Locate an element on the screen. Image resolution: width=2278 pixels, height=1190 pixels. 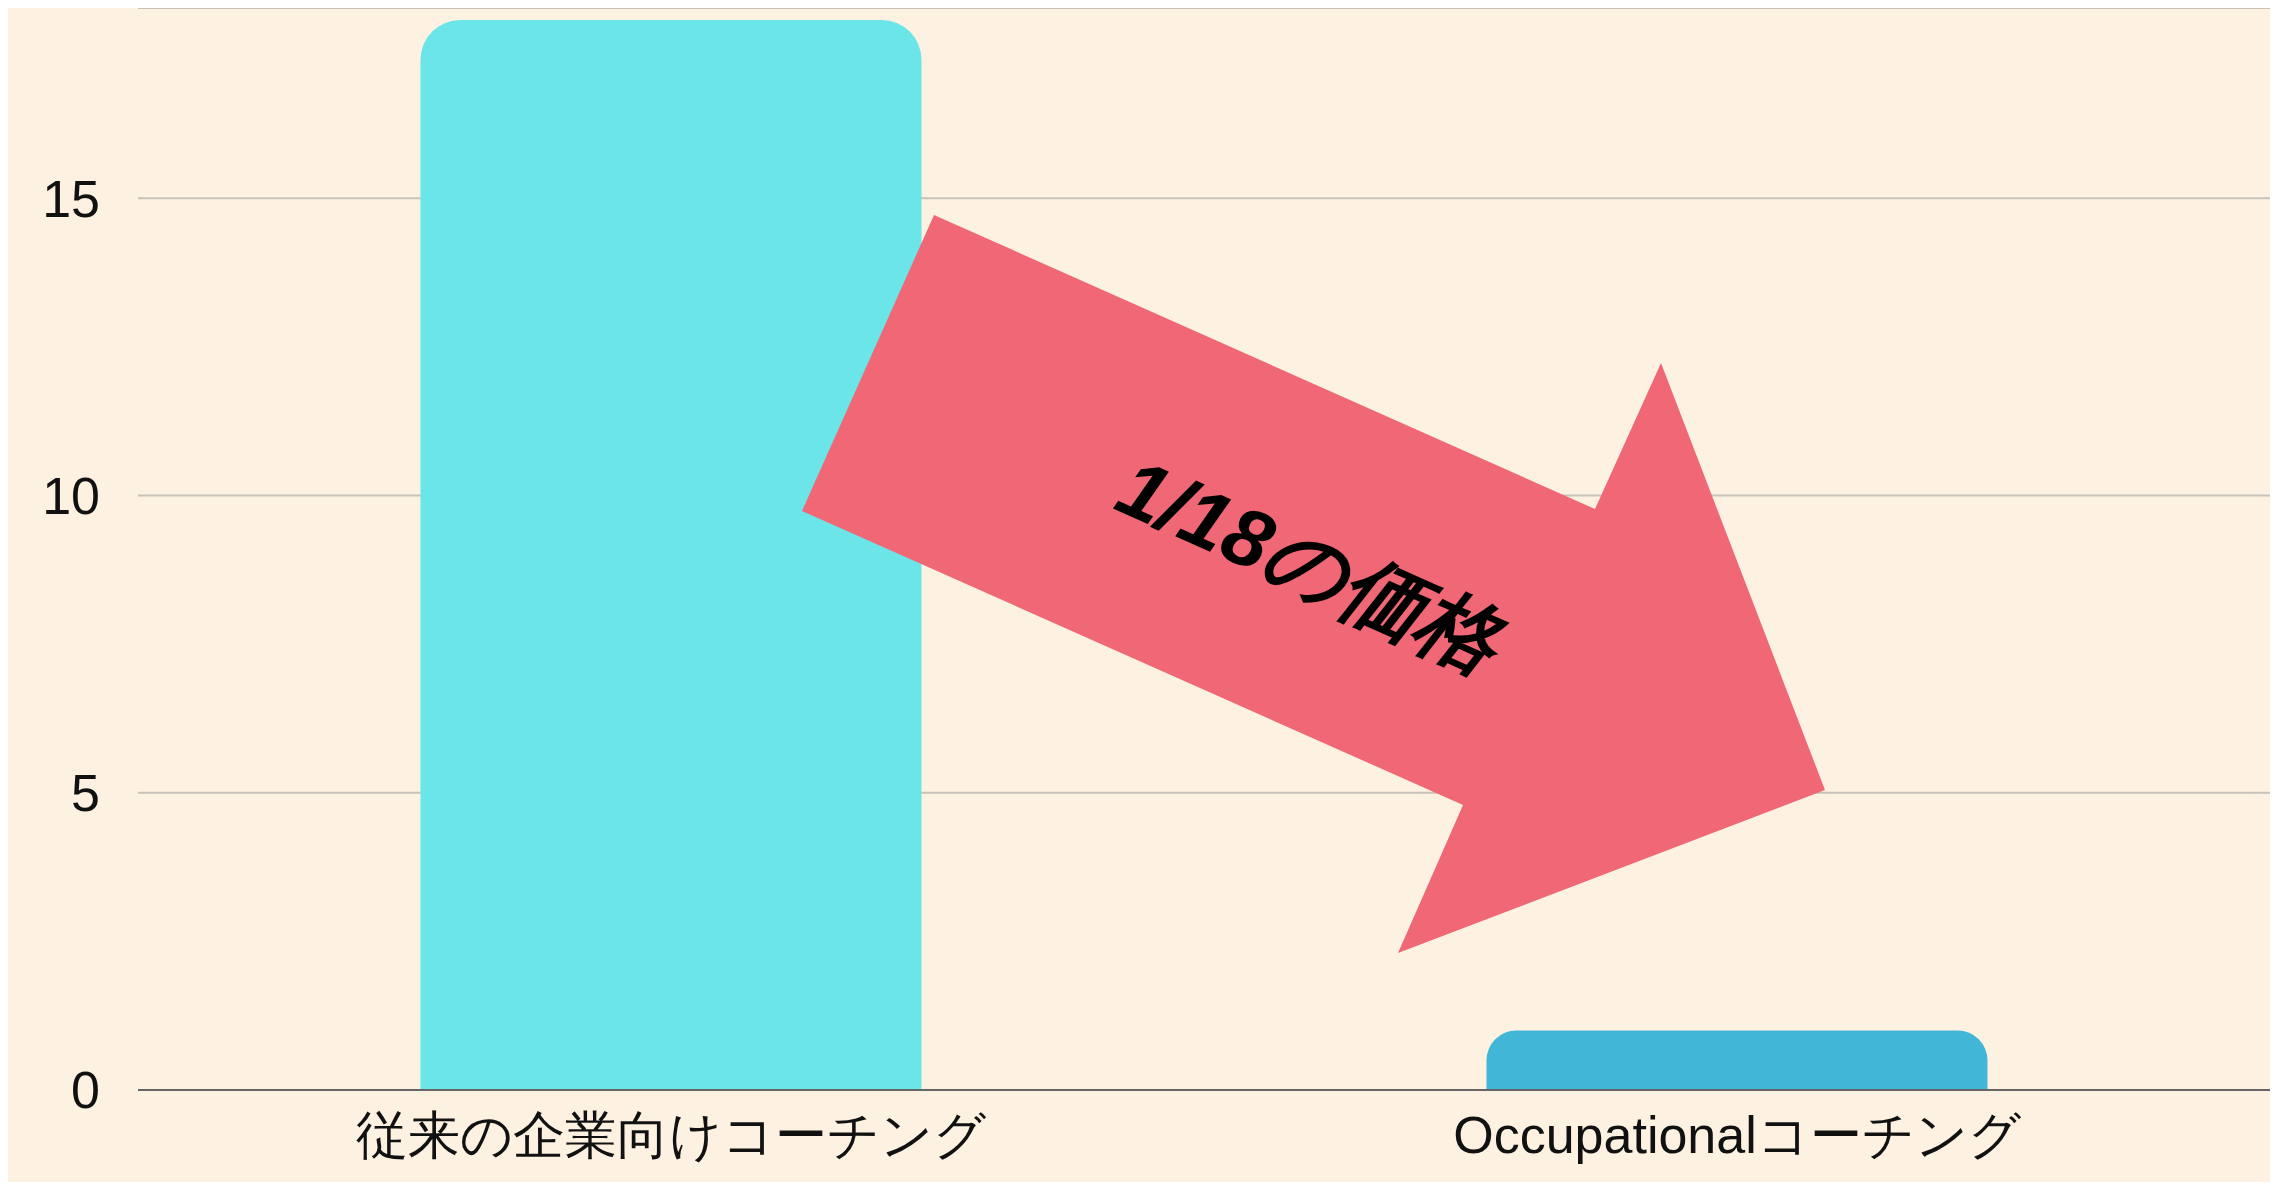
x-tick-label: 従来の企業向けコーチング is located at coordinates (671, 1134).